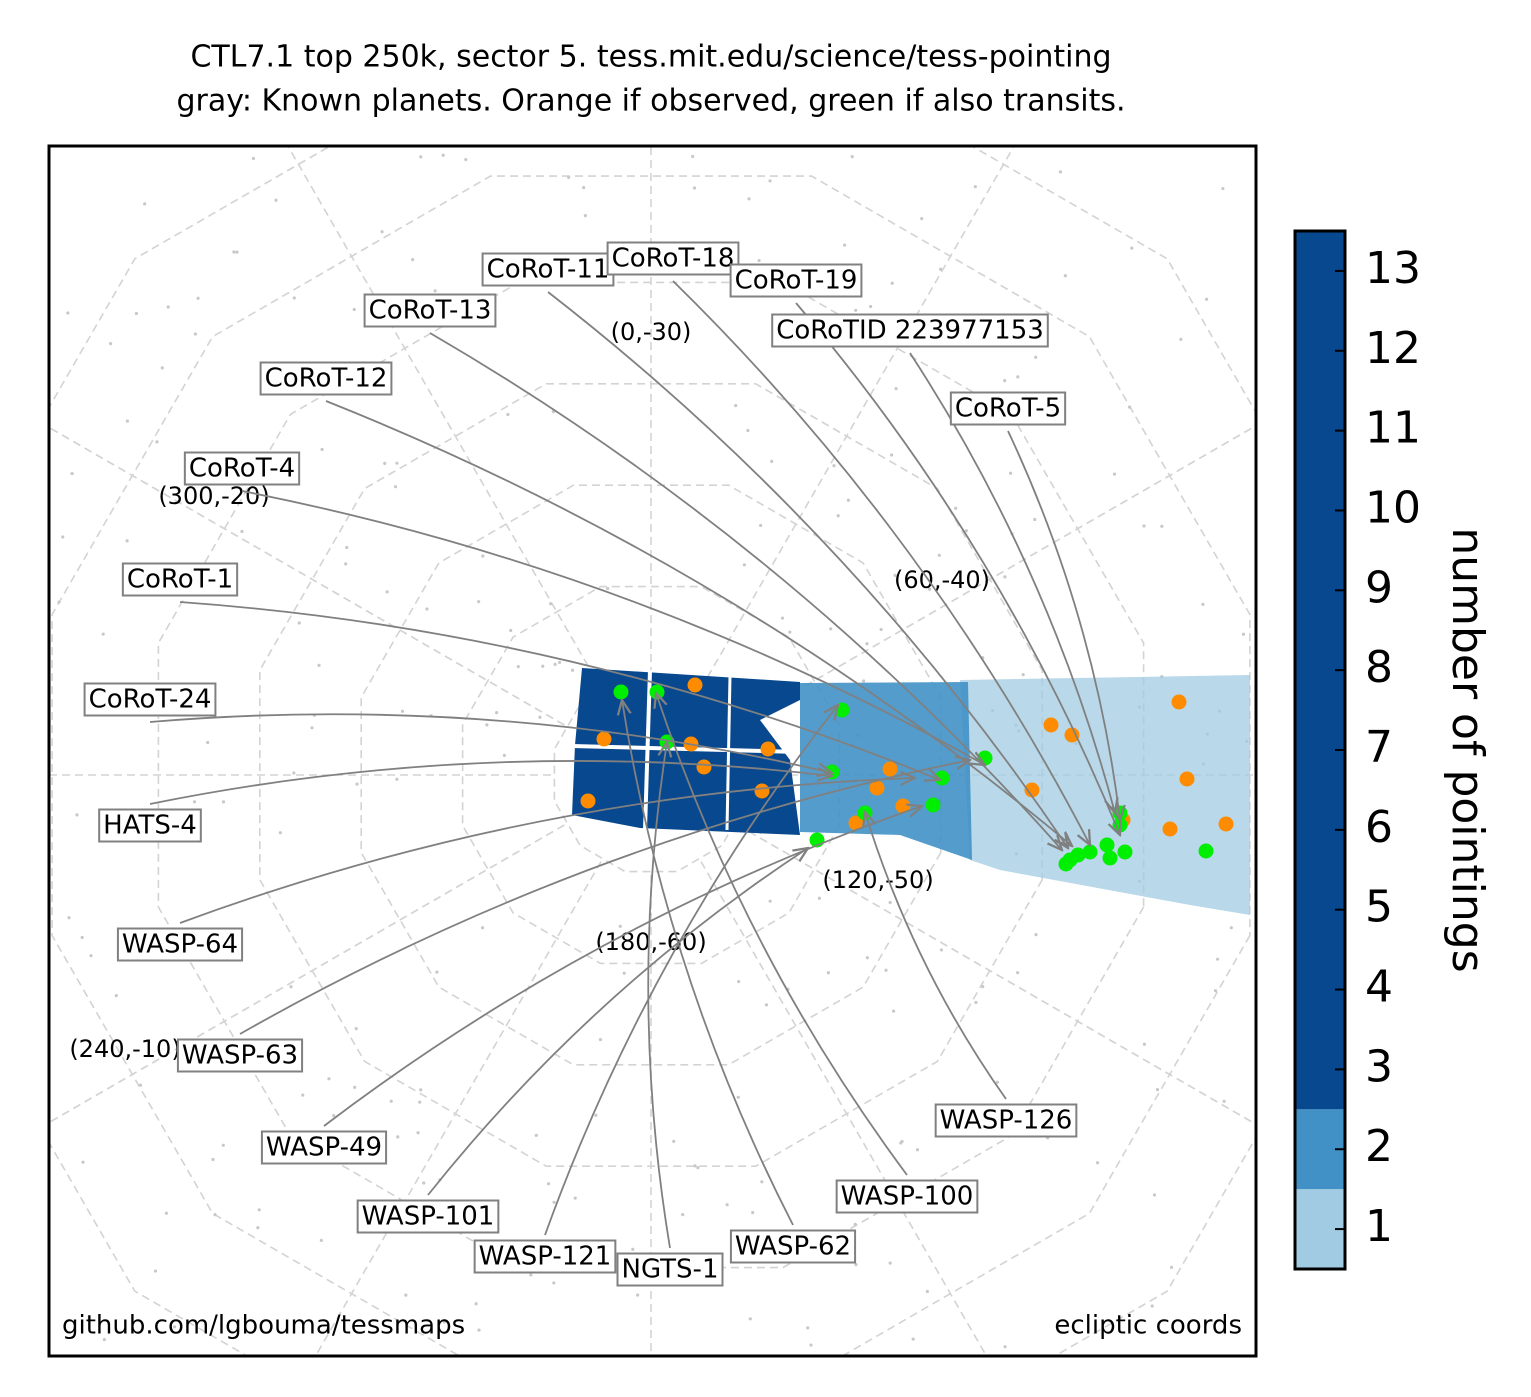  I want to click on annotation: CoRoT-11, so click(548, 269).